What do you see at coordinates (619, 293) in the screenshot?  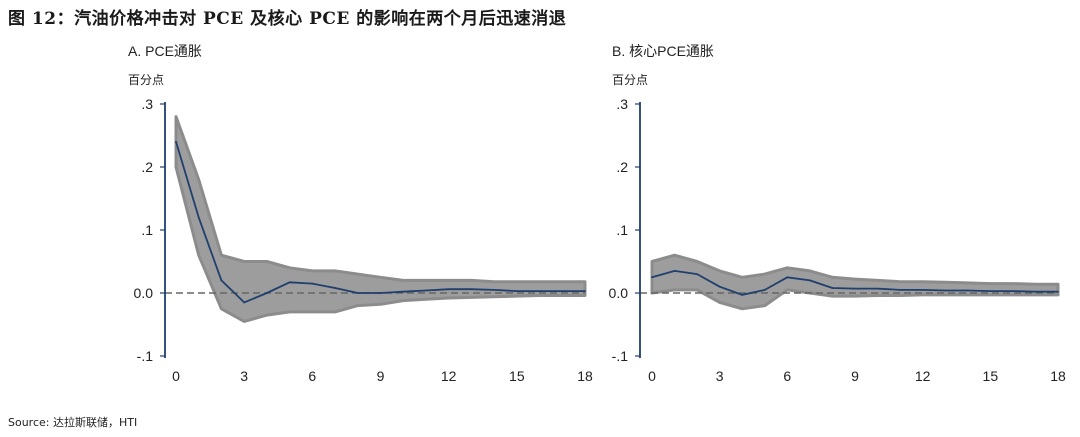 I see `panel-b-ytick-label: 0.0` at bounding box center [619, 293].